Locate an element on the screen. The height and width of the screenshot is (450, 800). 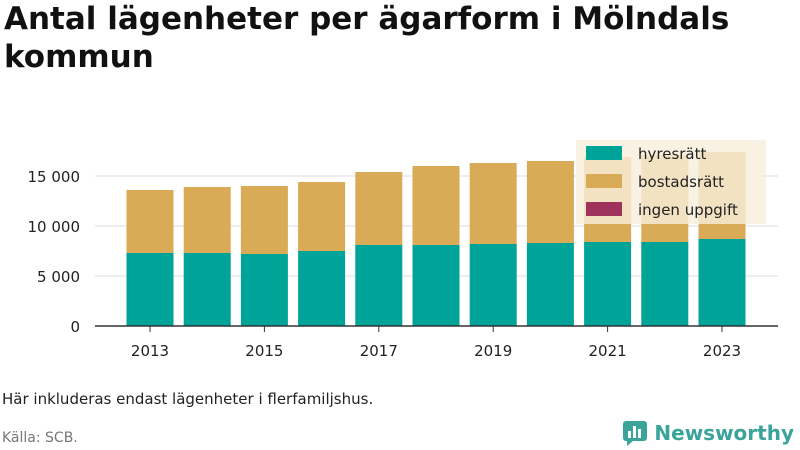
bar-hyresratt-2018 is located at coordinates (436, 285).